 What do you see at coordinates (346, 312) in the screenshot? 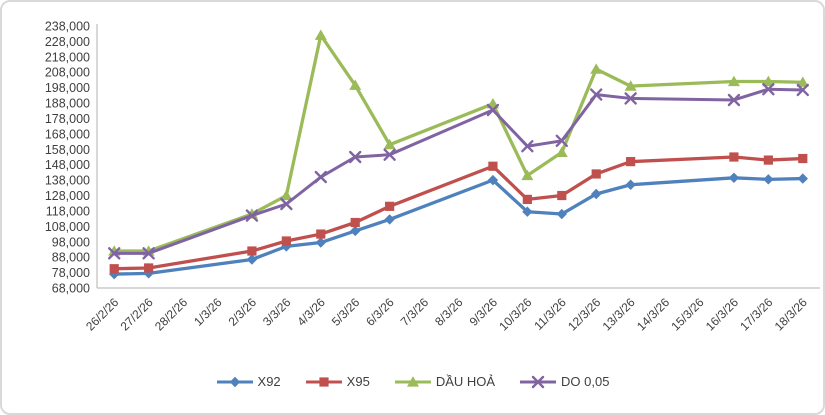
I see `x-tick-label: 5/3/26` at bounding box center [346, 312].